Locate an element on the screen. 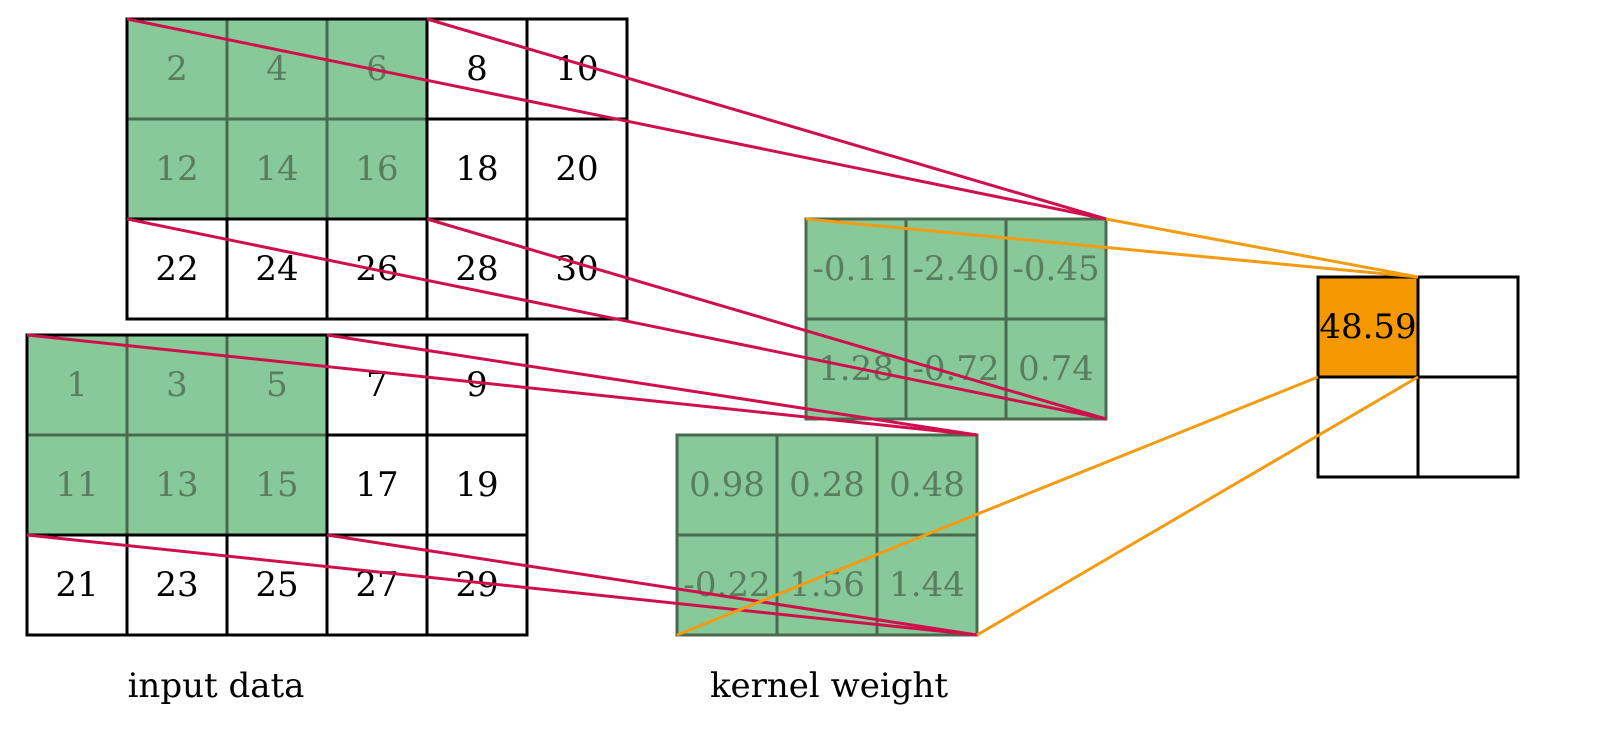  input-grid-front-cell-value: 24 is located at coordinates (276, 269).